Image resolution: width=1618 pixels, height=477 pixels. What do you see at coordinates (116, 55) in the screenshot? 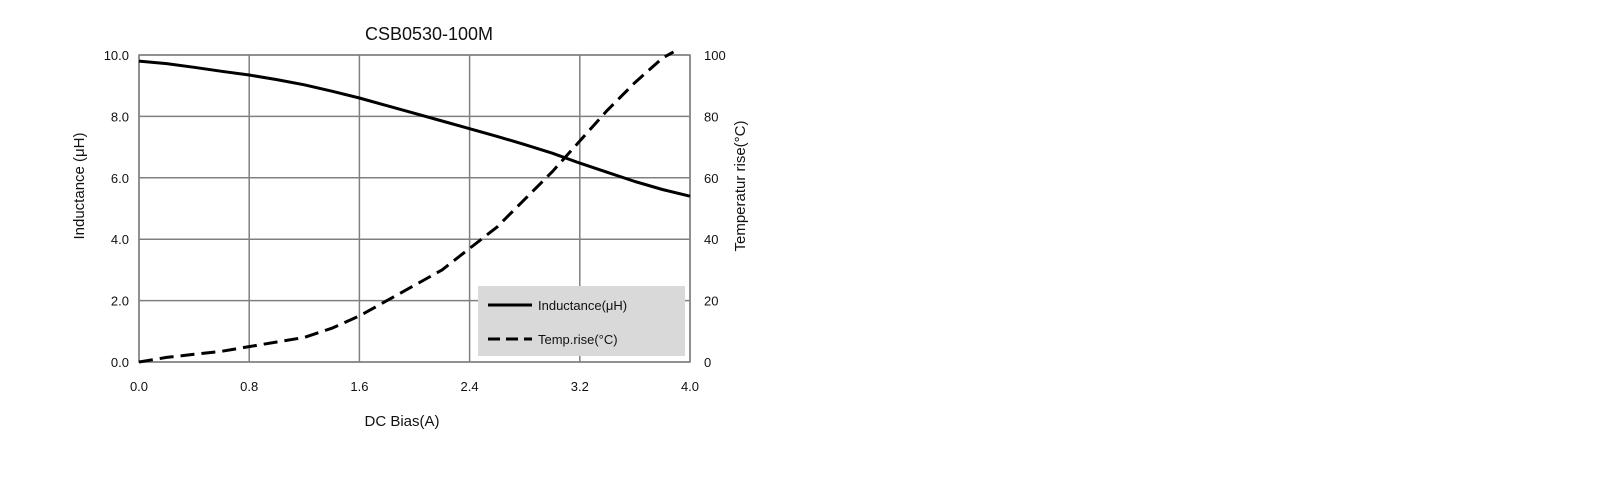
I see `y-tick-label: 10.0` at bounding box center [116, 55].